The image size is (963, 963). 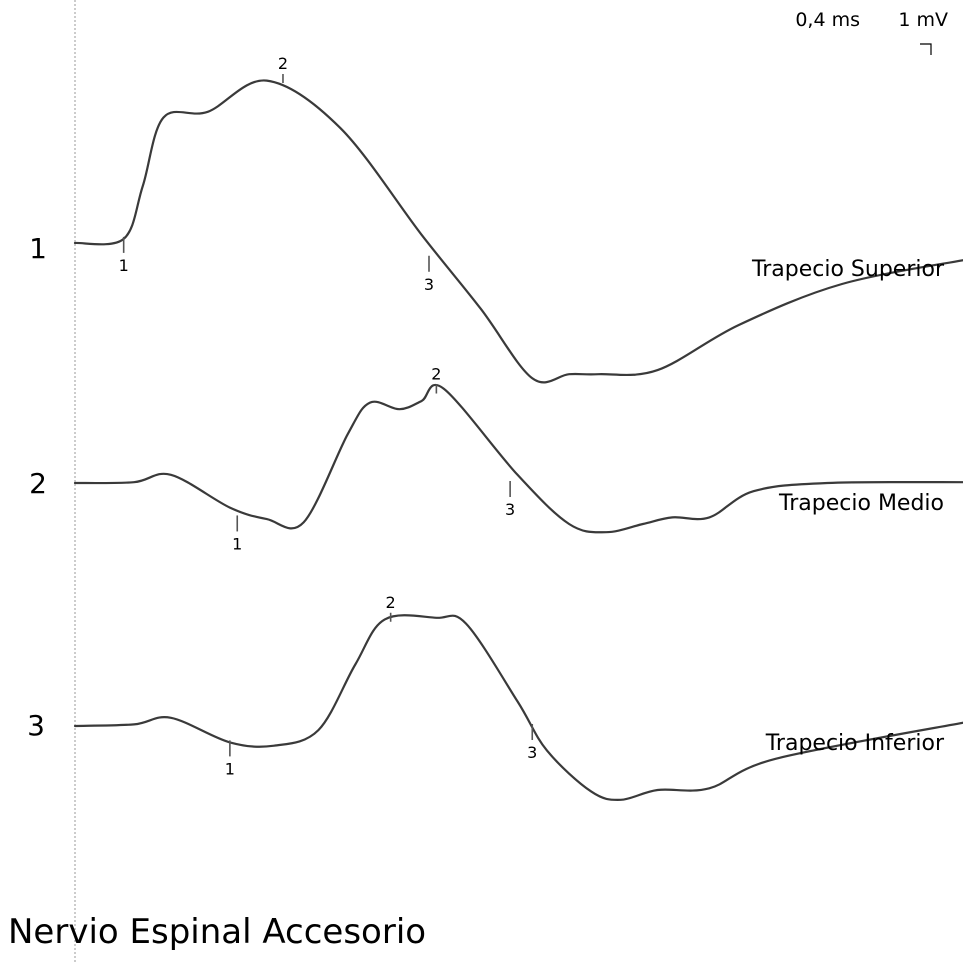 What do you see at coordinates (855, 743) in the screenshot?
I see `trace-name-3: Trapecio Inferior` at bounding box center [855, 743].